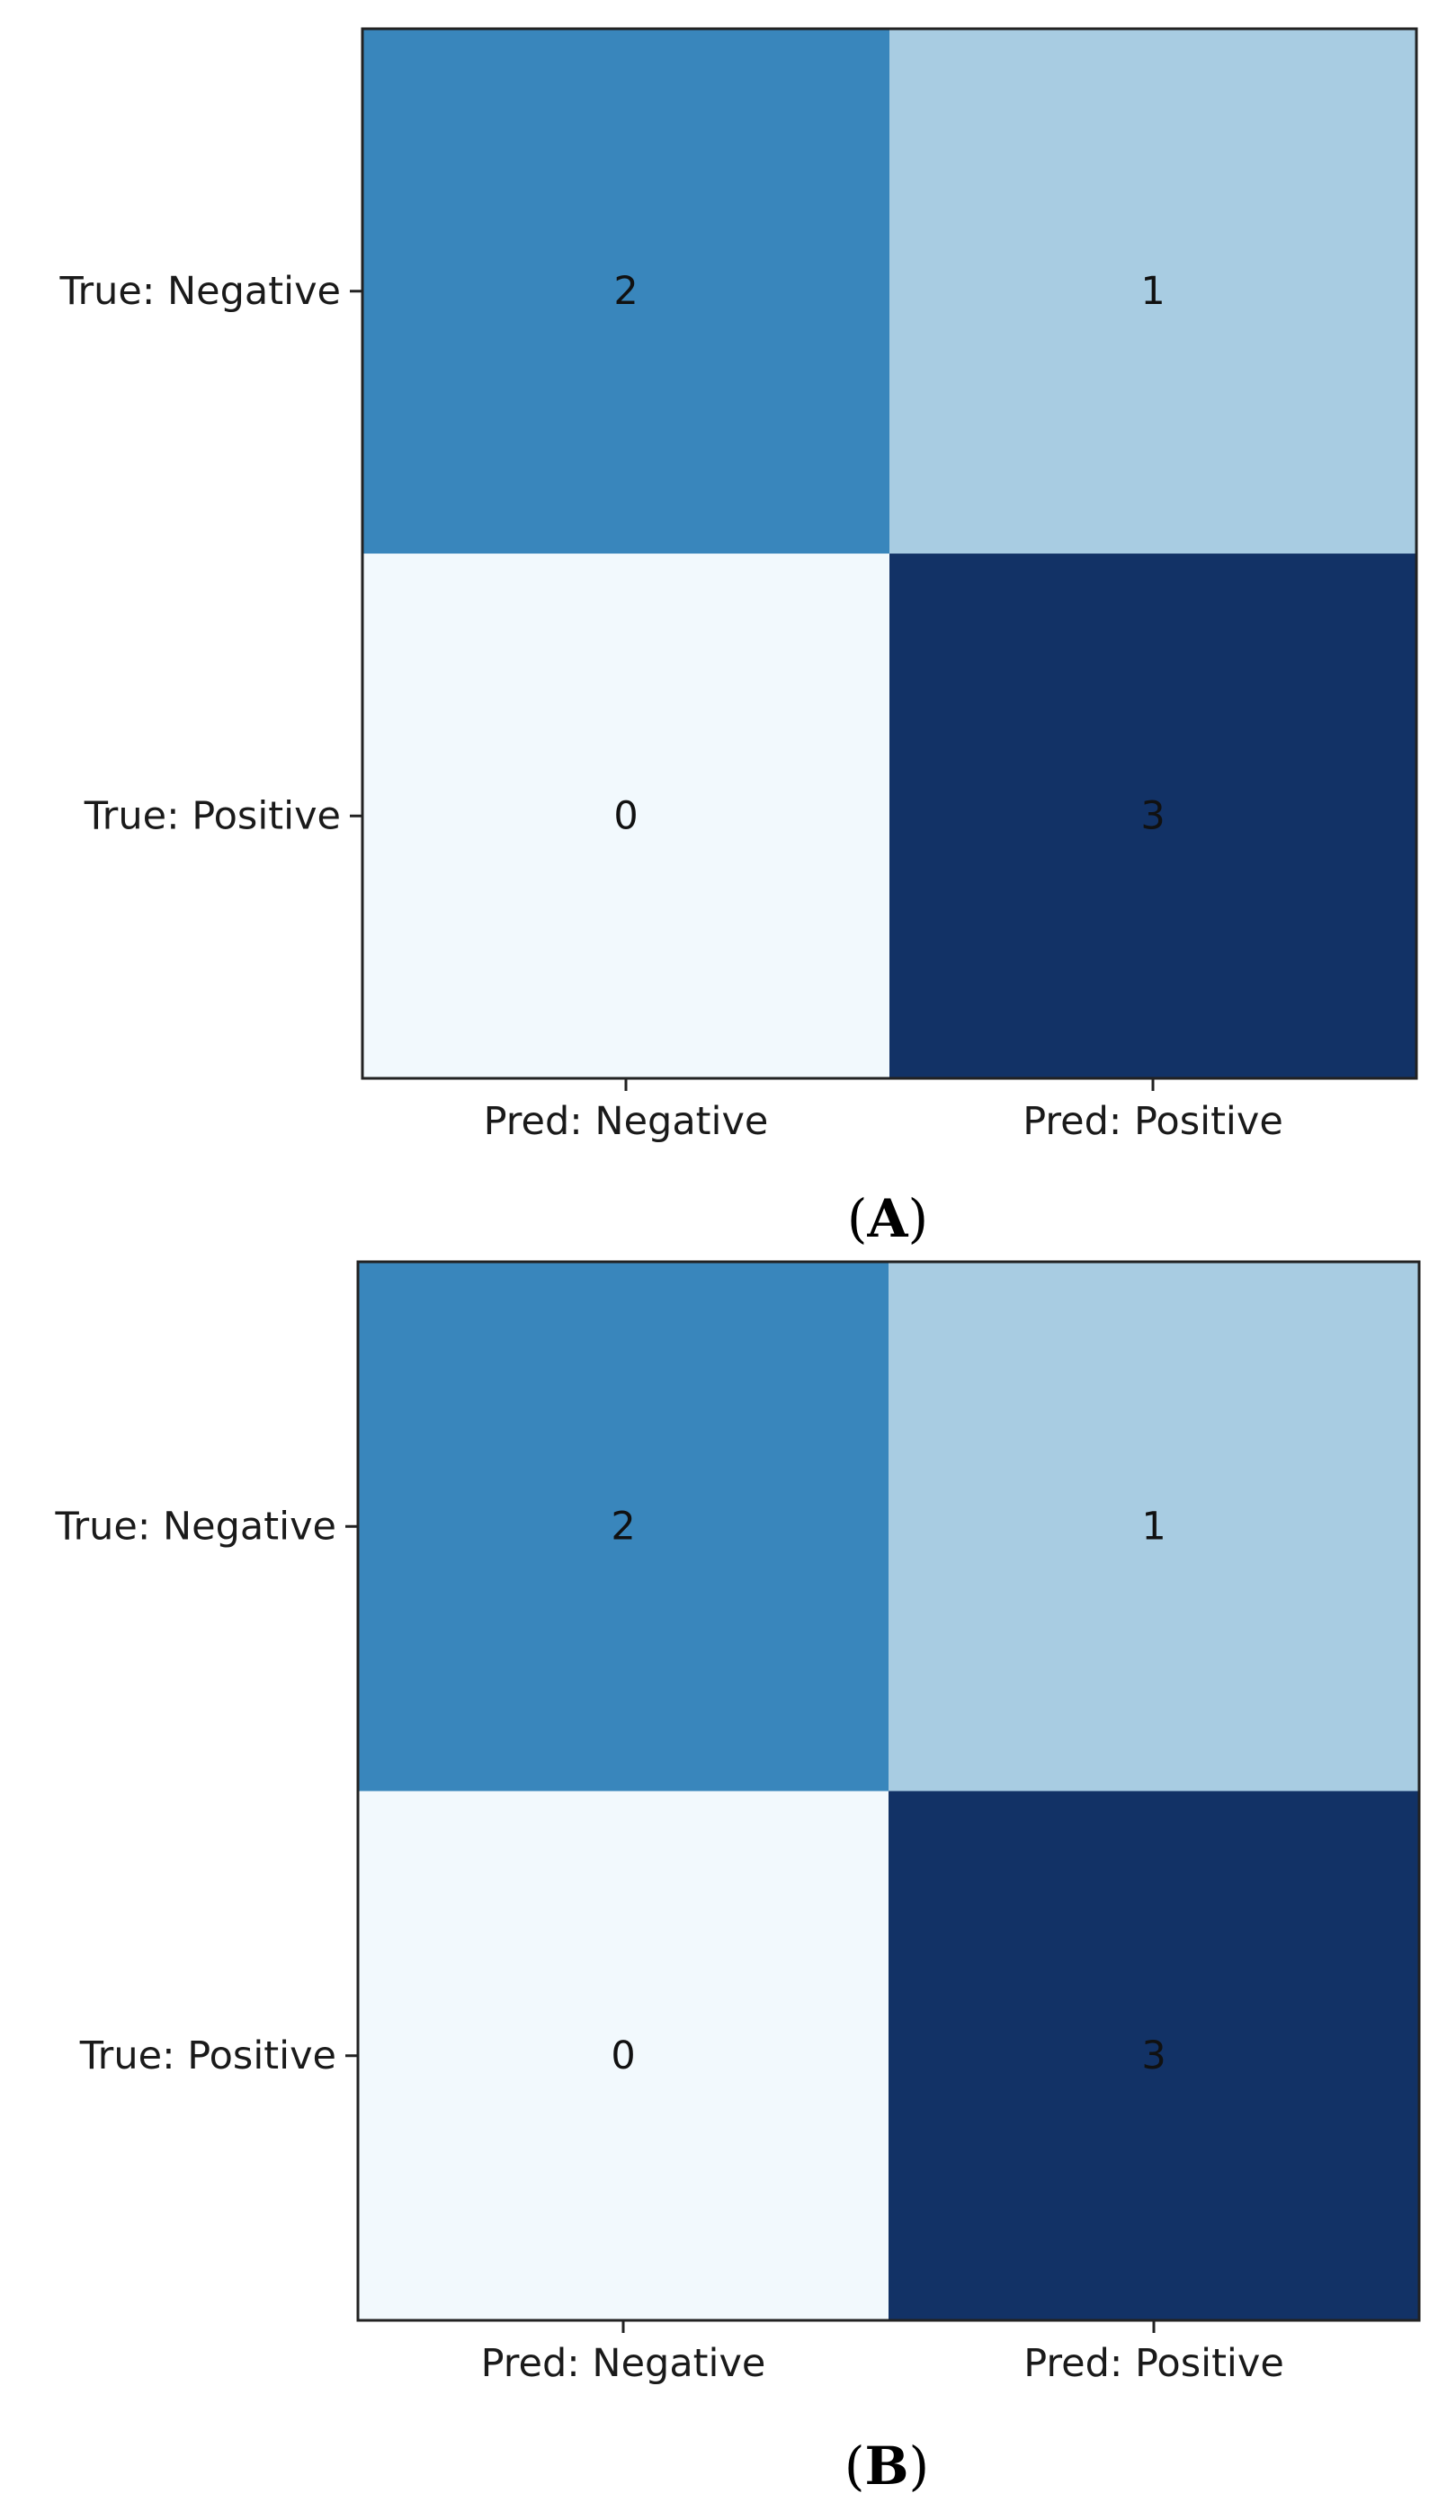 The image size is (1456, 2520). I want to click on panel-caption: (A), so click(888, 1218).